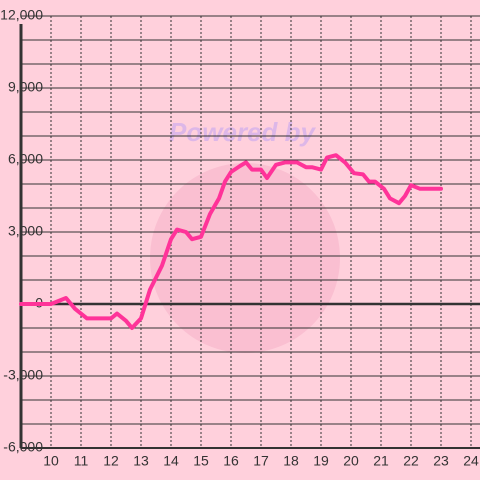 The height and width of the screenshot is (480, 480). What do you see at coordinates (25, 231) in the screenshot?
I see `y-tick-label: 3,000` at bounding box center [25, 231].